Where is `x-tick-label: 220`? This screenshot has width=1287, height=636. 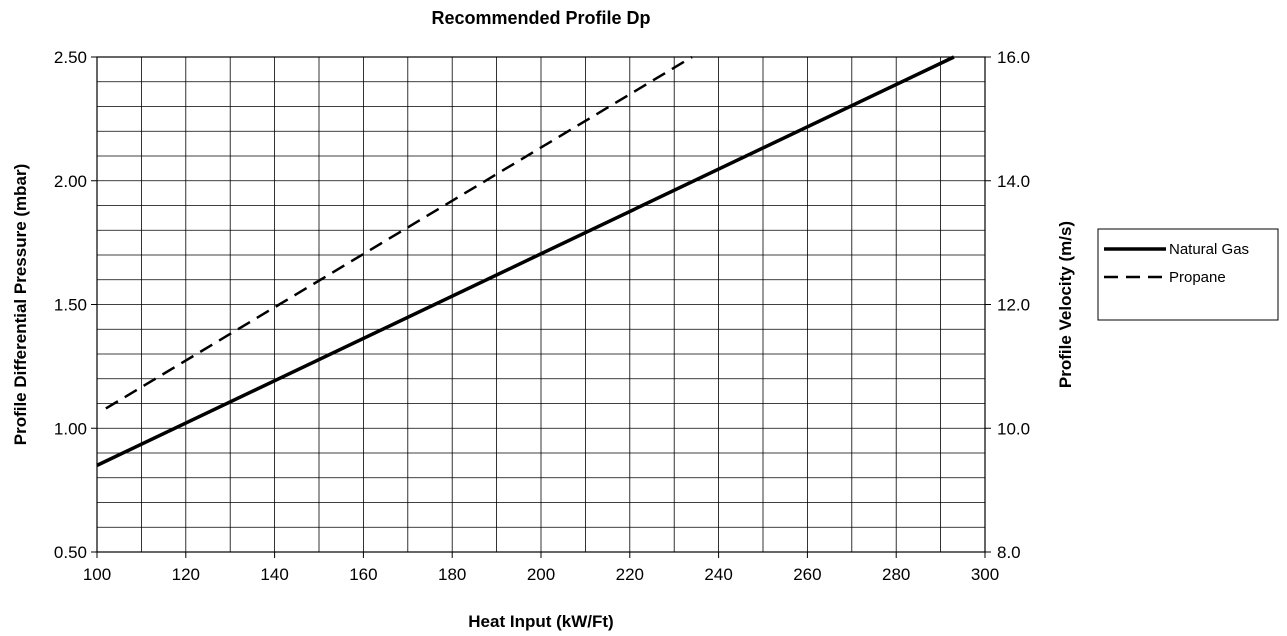
x-tick-label: 220 is located at coordinates (630, 574).